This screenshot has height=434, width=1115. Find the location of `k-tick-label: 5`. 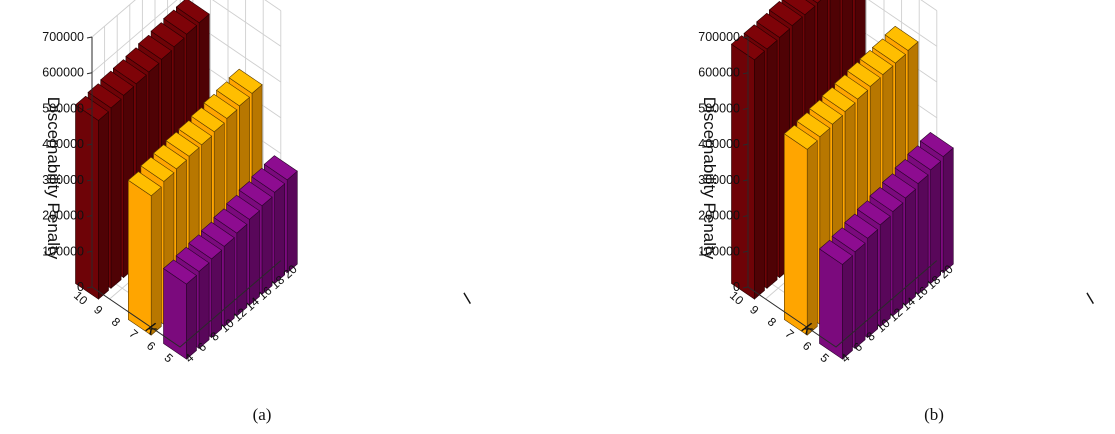

k-tick-label: 5 is located at coordinates (169, 358).